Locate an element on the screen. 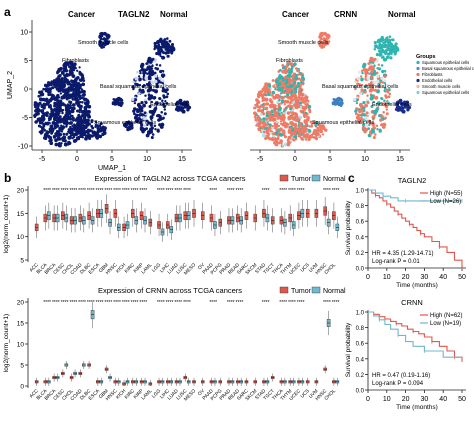 This screenshot has width=474, height=425. kmBotCurves-ytick-label: 0.8 is located at coordinates (360, 329).